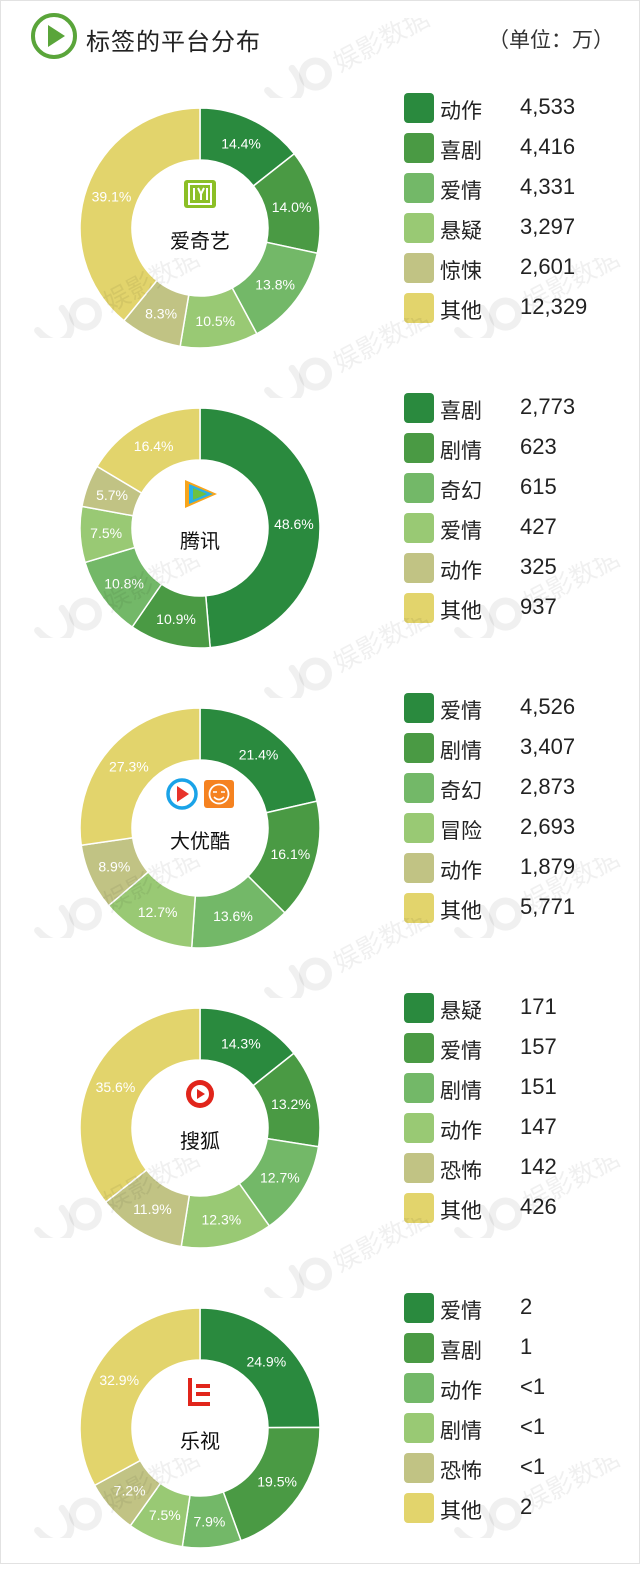  What do you see at coordinates (522, 1128) in the screenshot?
I see `legend-item: 动作 147` at bounding box center [522, 1128].